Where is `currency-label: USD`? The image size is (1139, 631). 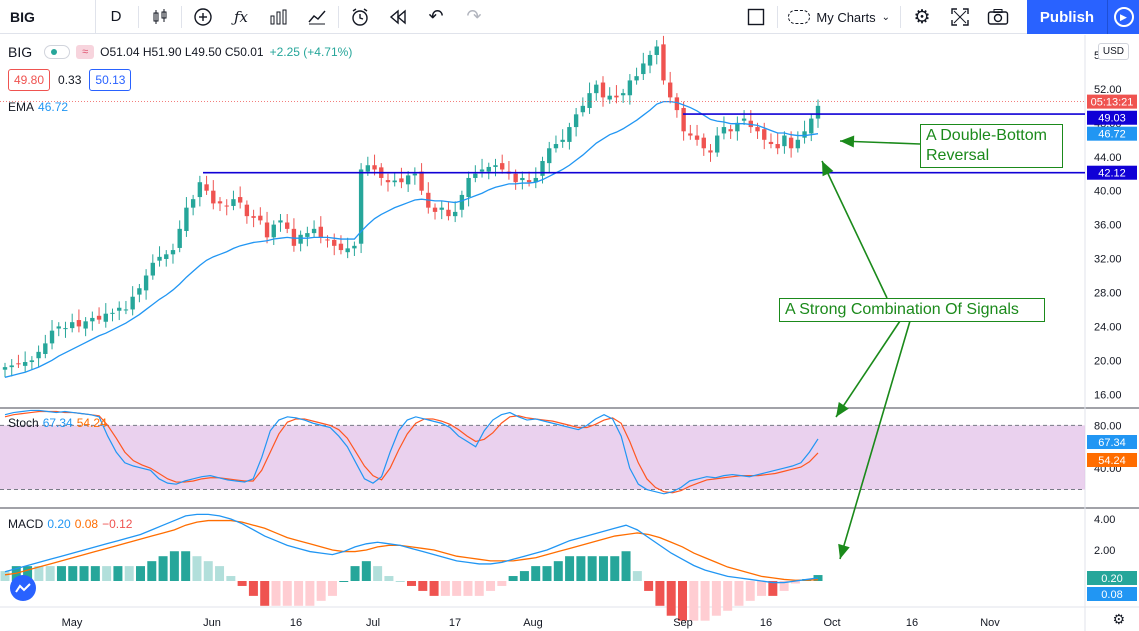
currency-label: USD is located at coordinates (1113, 51).